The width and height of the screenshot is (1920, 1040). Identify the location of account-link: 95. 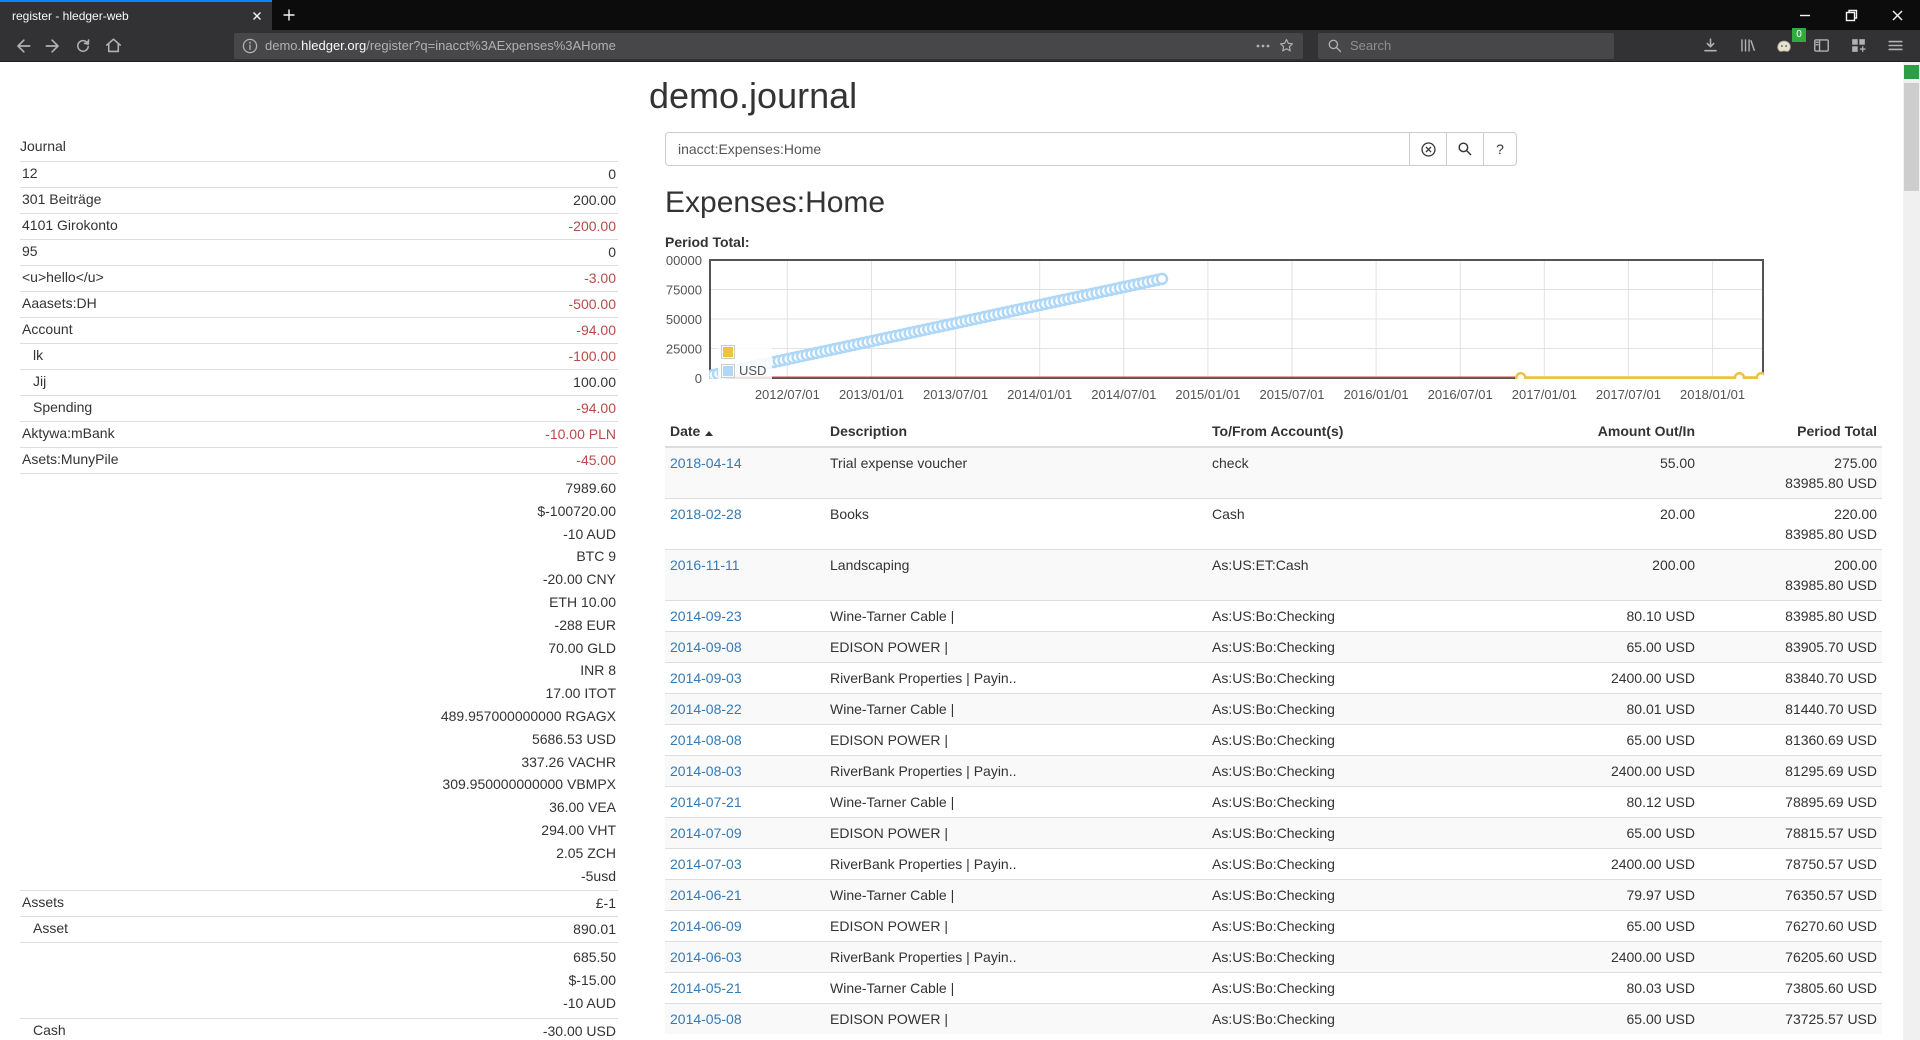
(30, 251).